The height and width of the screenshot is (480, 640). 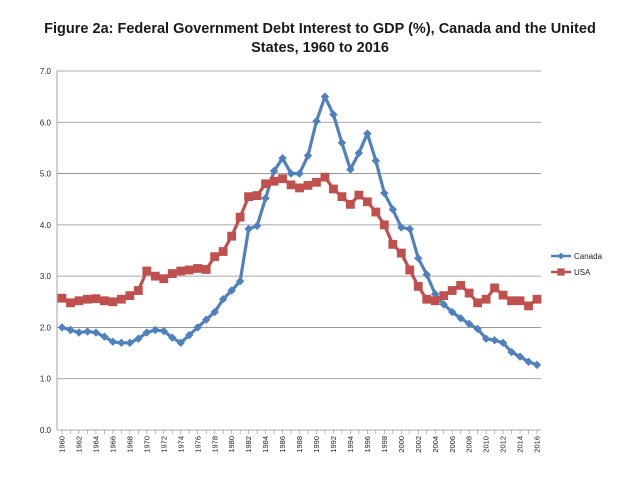 I want to click on x-tick-label: 2008, so click(x=469, y=444).